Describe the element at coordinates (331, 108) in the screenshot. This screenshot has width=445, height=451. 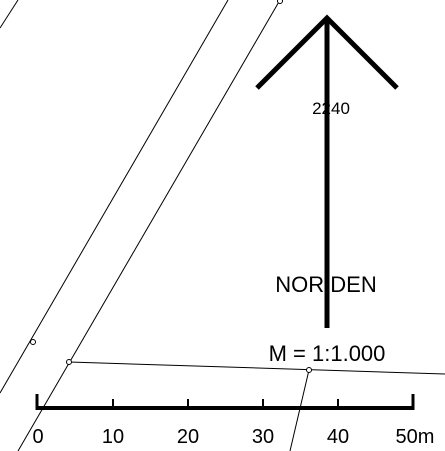
I see `parcel-number-label: 2240` at that location.